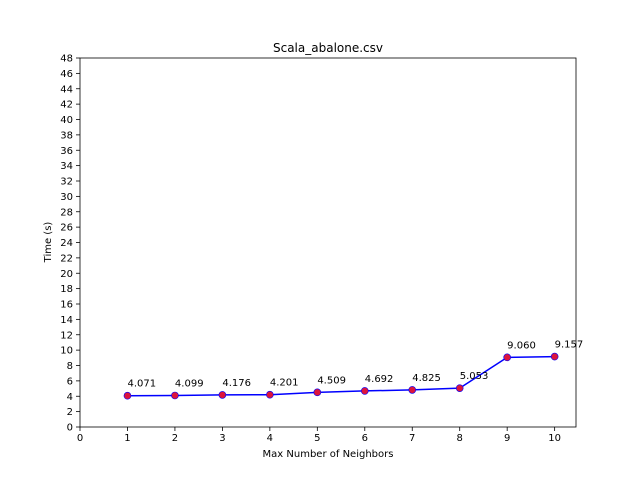 Image resolution: width=640 pixels, height=480 pixels. I want to click on y-tick-label: 26, so click(66, 228).